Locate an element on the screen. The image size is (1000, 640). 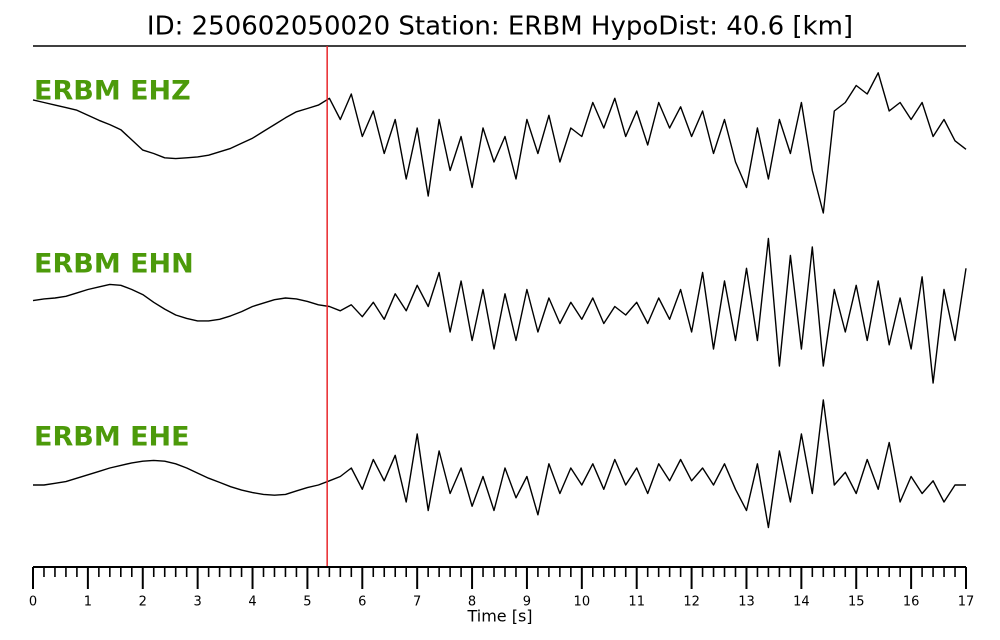
x-tick-label: 14 is located at coordinates (801, 602).